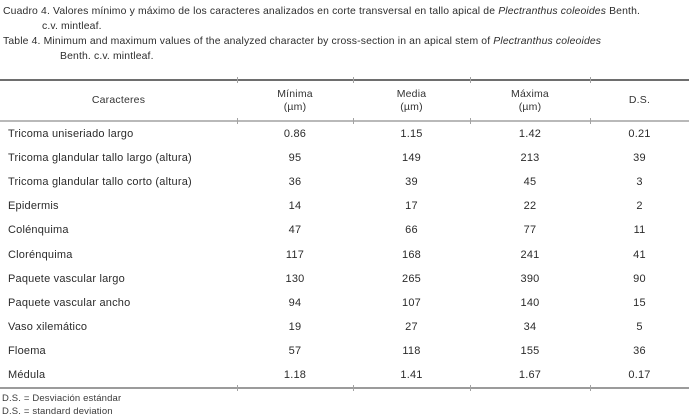 Image resolution: width=689 pixels, height=420 pixels. Describe the element at coordinates (344, 327) in the screenshot. I see `table-row: Vaso xilemático 19 27 34 5` at that location.